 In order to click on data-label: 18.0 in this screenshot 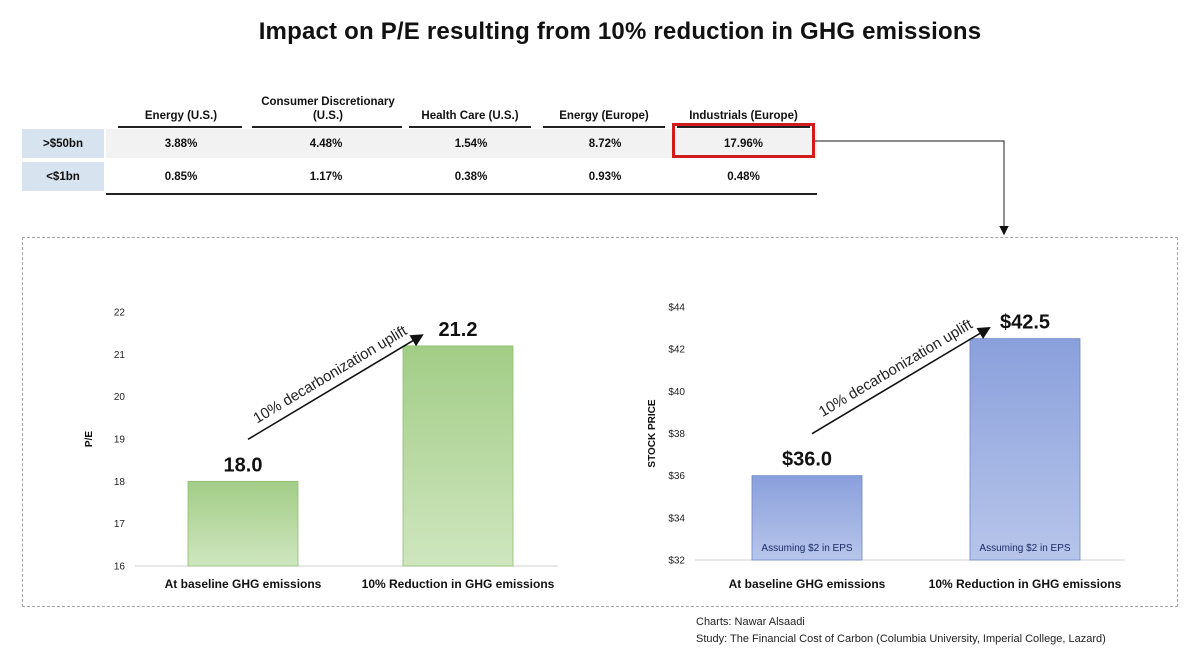, I will do `click(243, 465)`.